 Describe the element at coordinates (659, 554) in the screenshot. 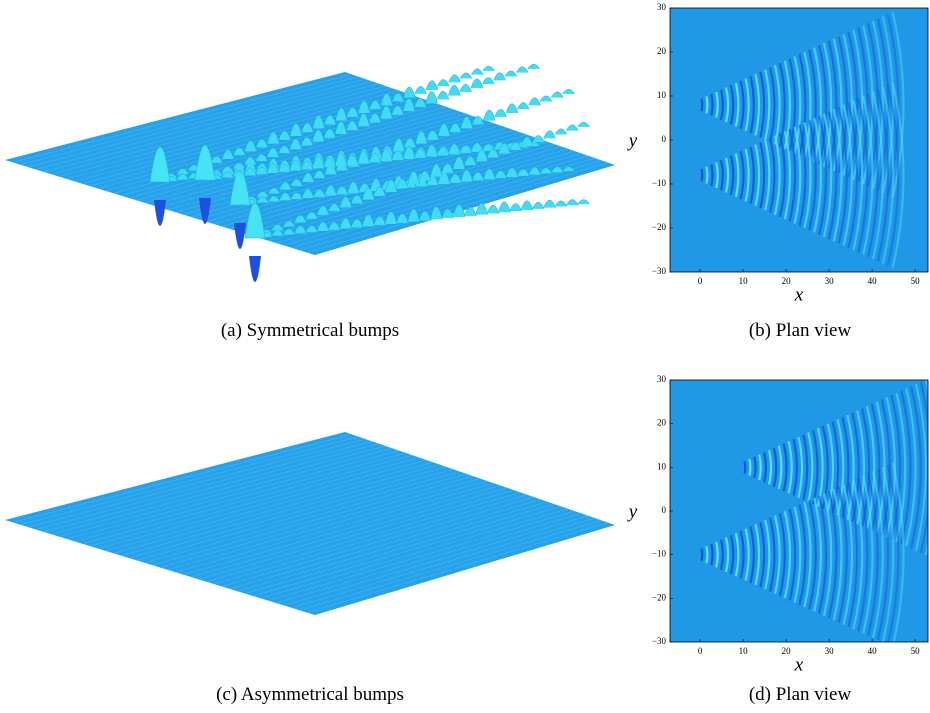

I see `y-tick-label: −10` at that location.